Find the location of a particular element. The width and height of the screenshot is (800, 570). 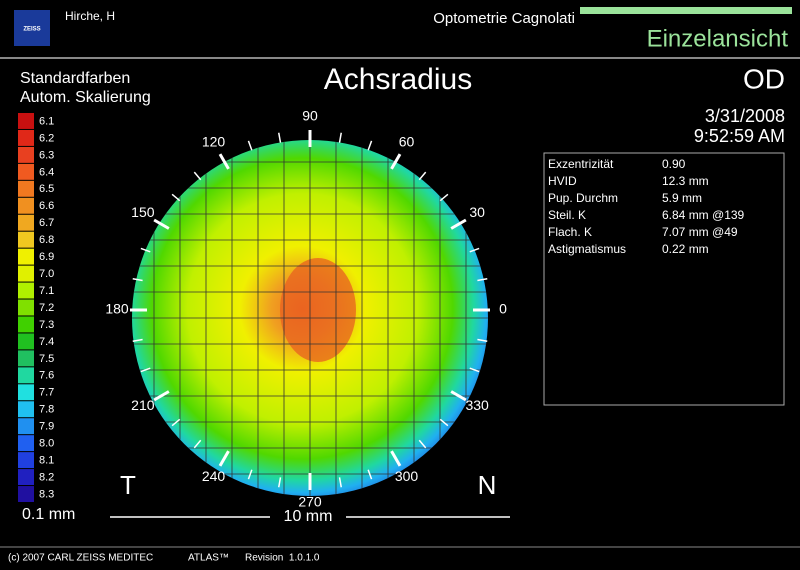

legend-label: 6.8 is located at coordinates (46, 240).